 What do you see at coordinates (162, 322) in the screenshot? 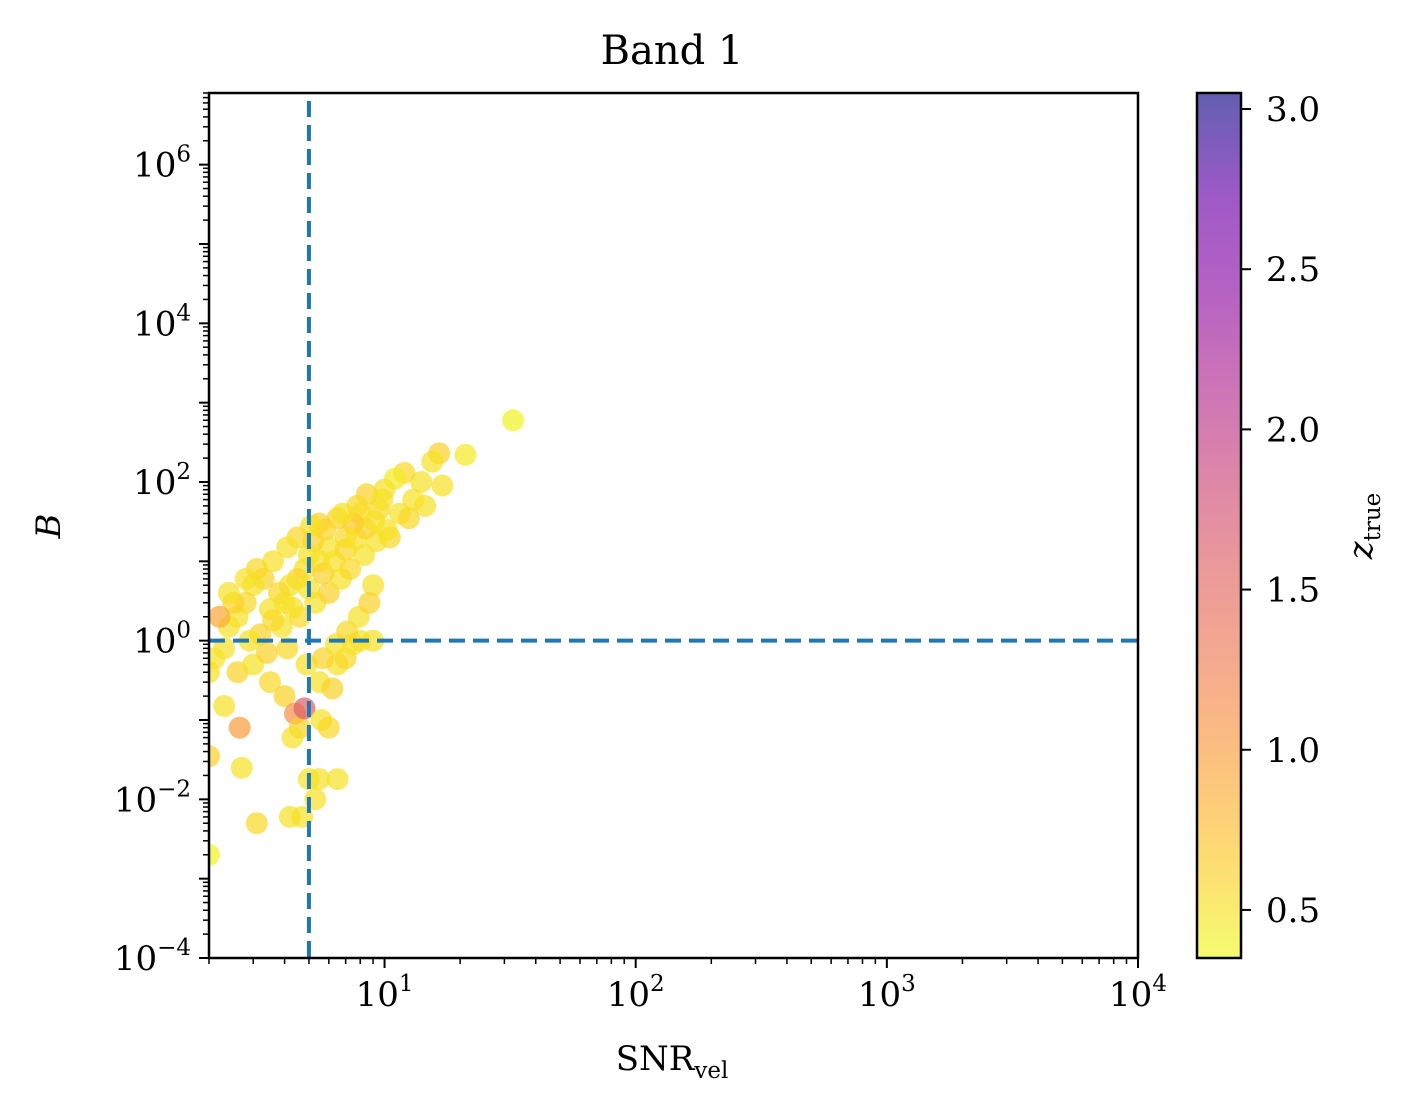
I see `y-tick-label: 10⁴` at bounding box center [162, 322].